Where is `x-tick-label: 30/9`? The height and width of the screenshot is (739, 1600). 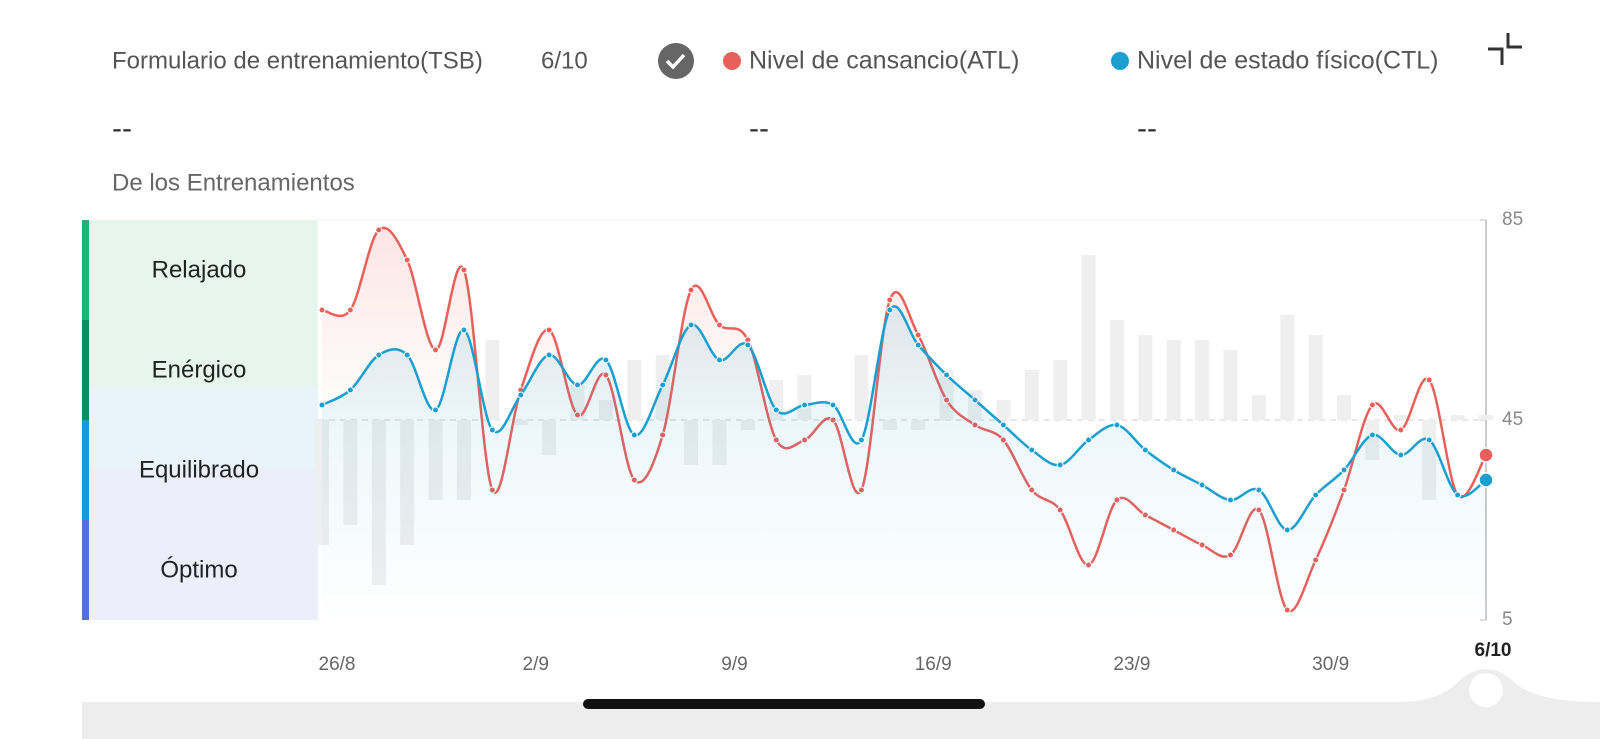
x-tick-label: 30/9 is located at coordinates (1330, 664).